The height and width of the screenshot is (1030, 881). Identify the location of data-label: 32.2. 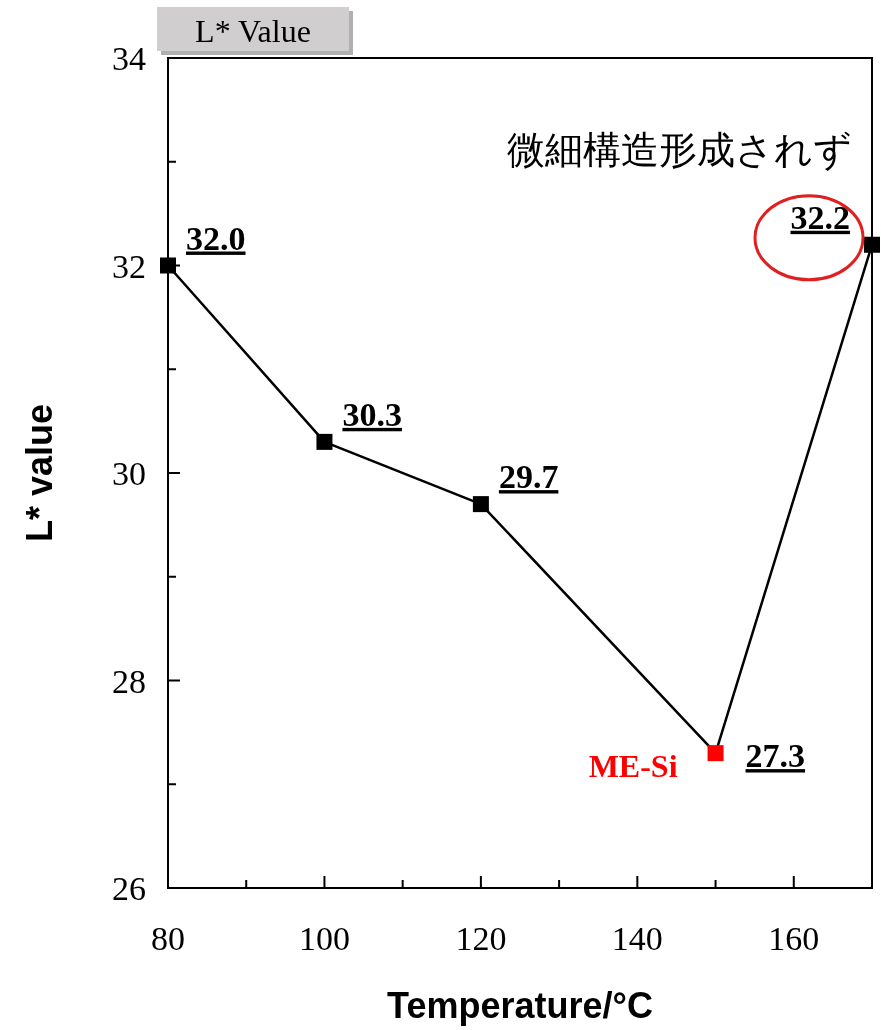
(820, 217).